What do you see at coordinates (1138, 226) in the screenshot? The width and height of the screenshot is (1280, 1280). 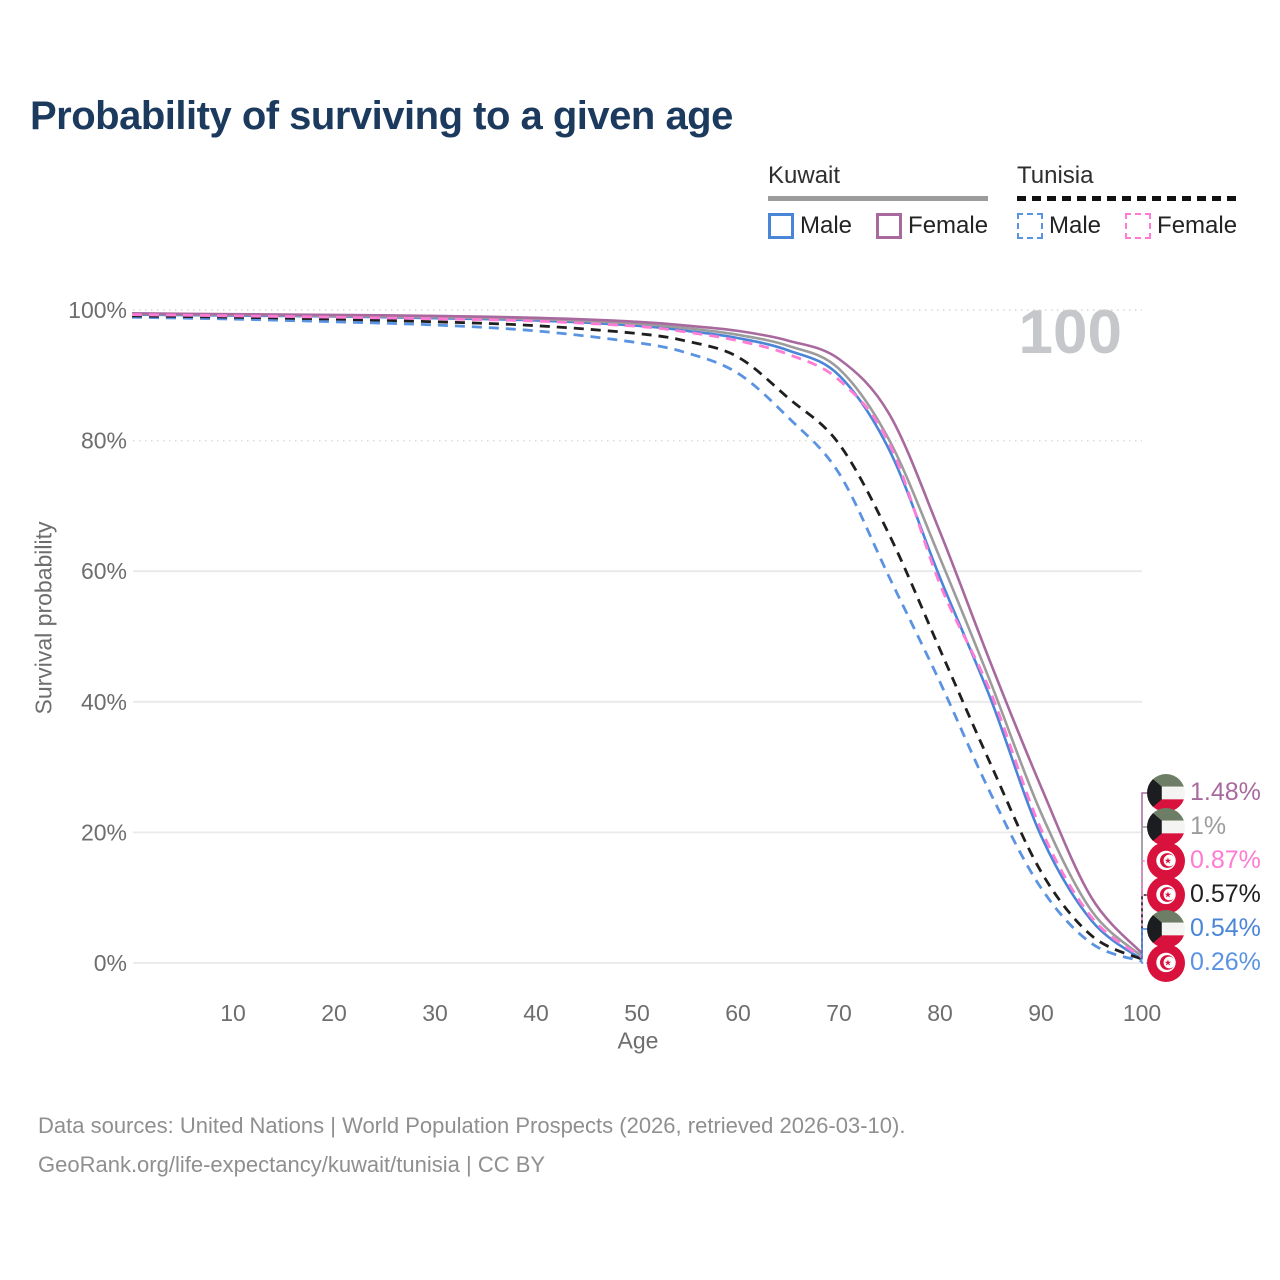 I see `tunisia-female-swatch-icon` at bounding box center [1138, 226].